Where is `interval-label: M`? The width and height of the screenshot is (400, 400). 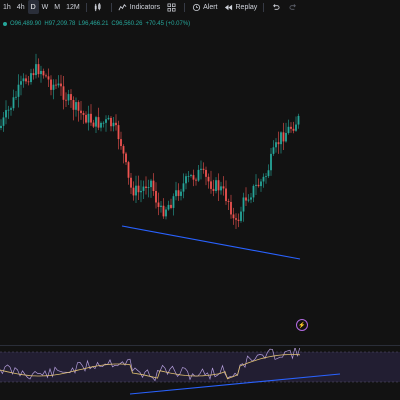 interval-label: M is located at coordinates (57, 7).